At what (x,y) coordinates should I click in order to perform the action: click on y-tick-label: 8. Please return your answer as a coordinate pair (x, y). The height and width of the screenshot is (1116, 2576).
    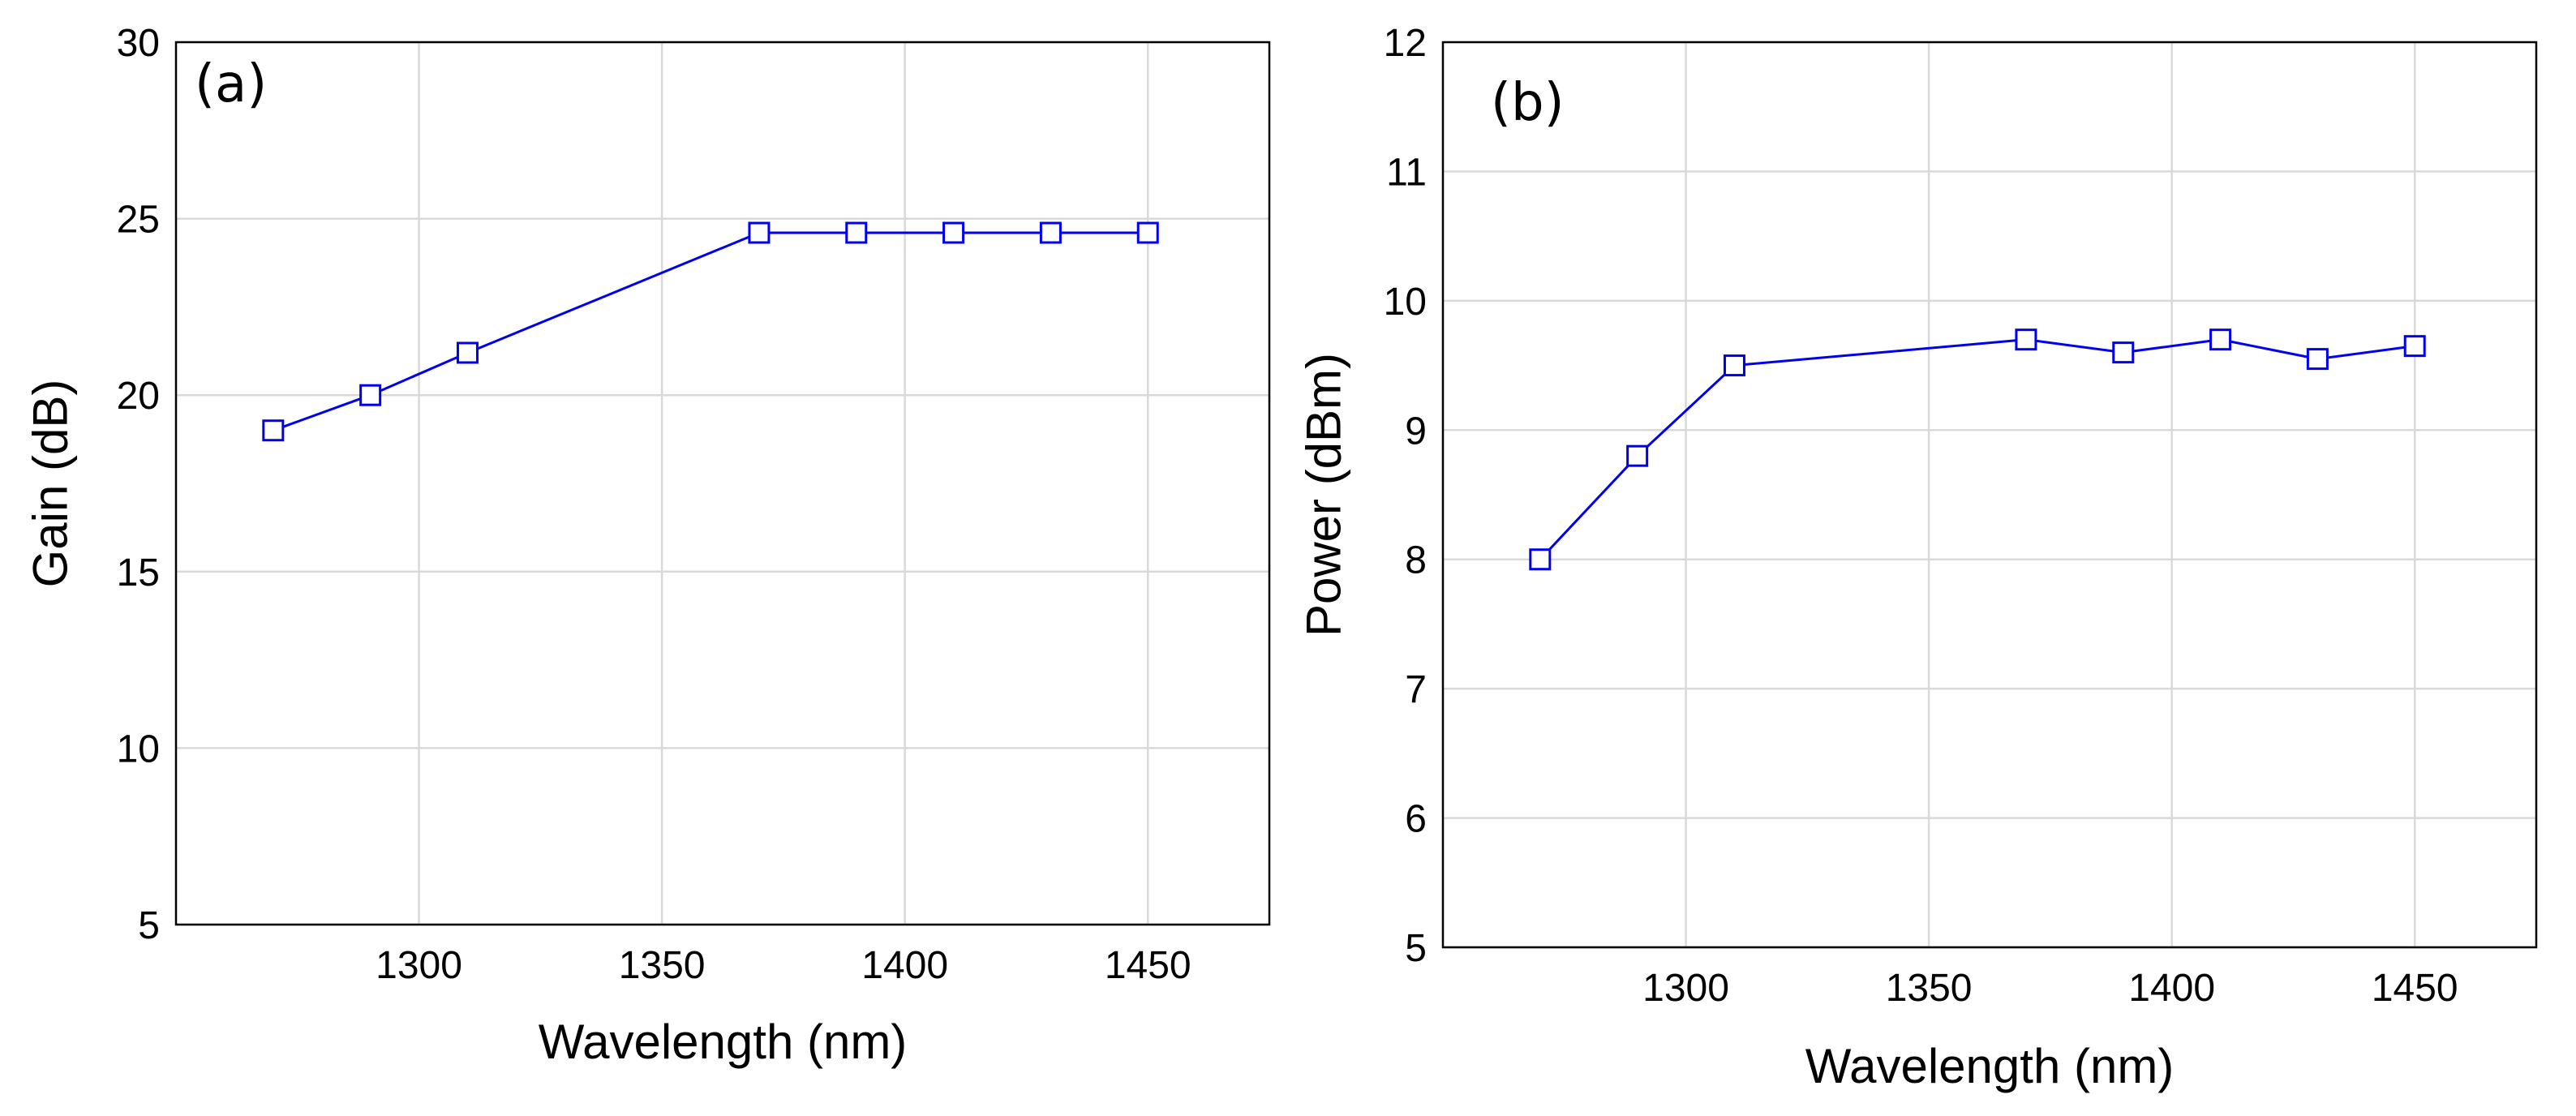
    Looking at the image, I should click on (1416, 561).